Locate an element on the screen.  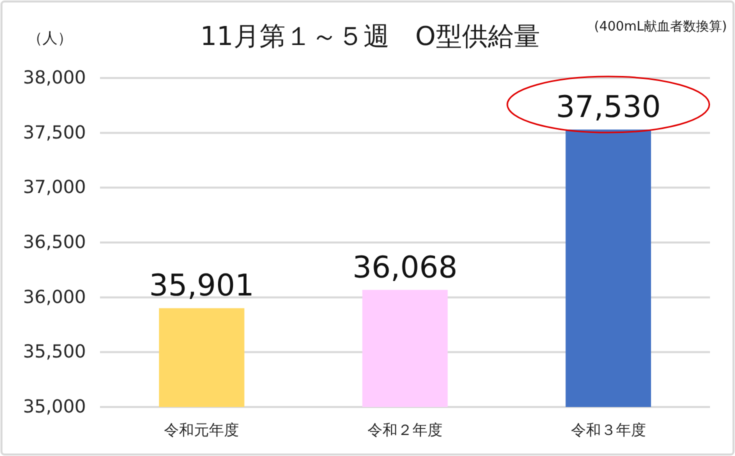
ytick-label: 35,500 is located at coordinates (54, 352).